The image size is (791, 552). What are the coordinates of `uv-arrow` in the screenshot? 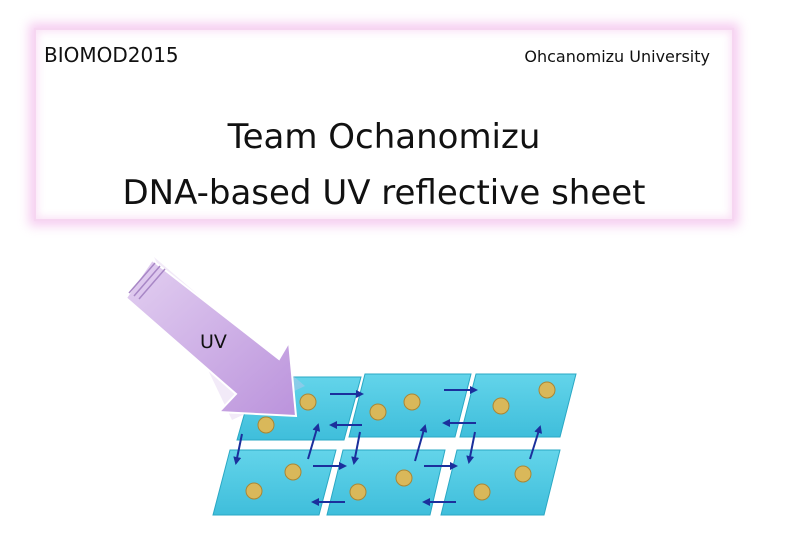 It's located at (214, 338).